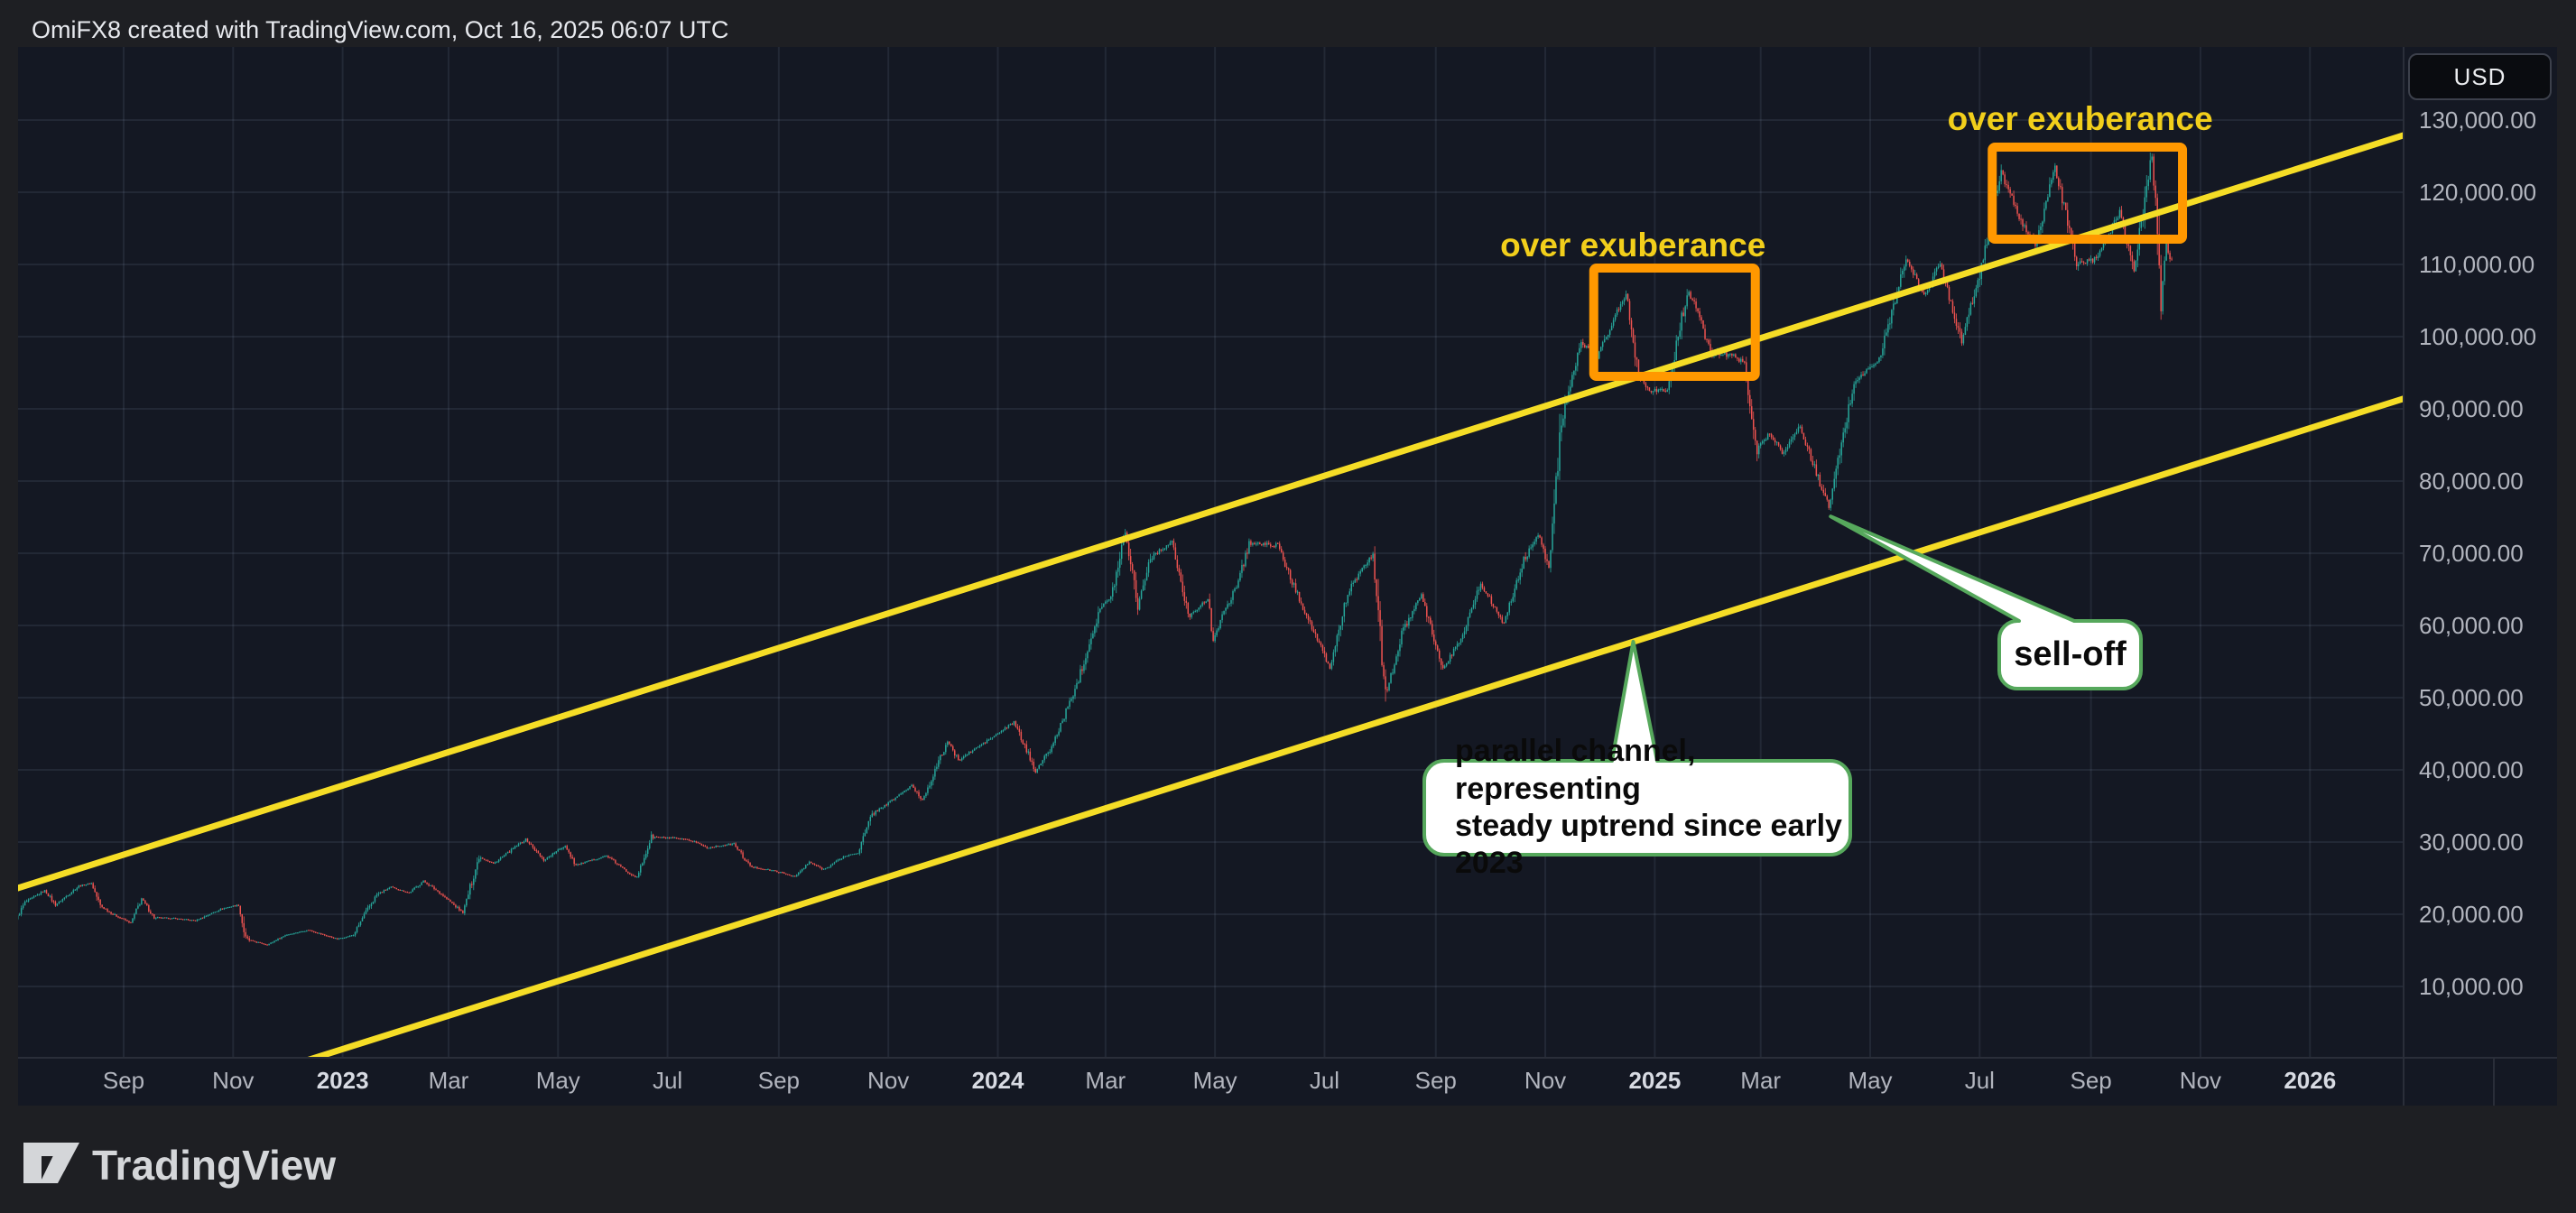 The height and width of the screenshot is (1213, 2576). Describe the element at coordinates (2471, 986) in the screenshot. I see `price-tick-label: 10,000.00` at that location.